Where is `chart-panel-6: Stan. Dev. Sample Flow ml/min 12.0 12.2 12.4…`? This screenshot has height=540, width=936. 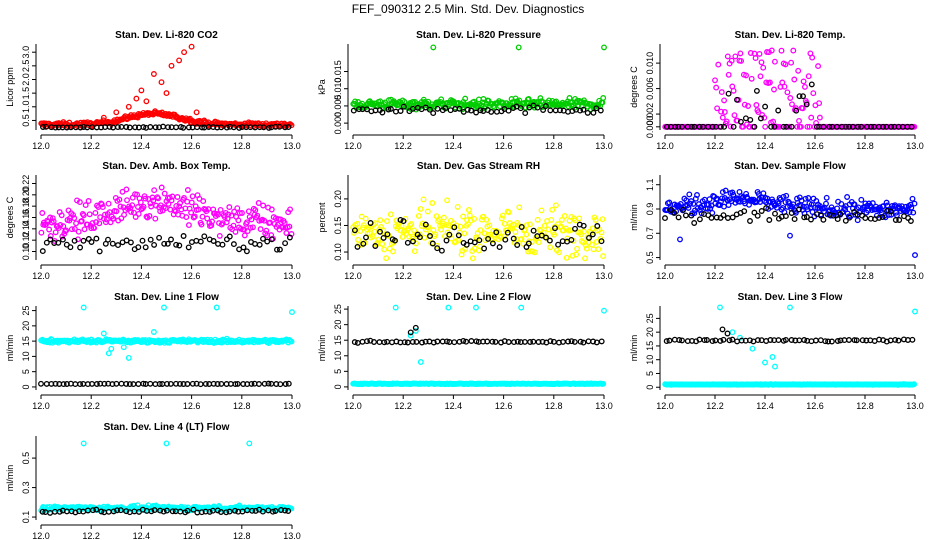
chart-panel-6: Stan. Dev. Sample Flow ml/min 12.0 12.2 12.4… is located at coordinates (776, 221).